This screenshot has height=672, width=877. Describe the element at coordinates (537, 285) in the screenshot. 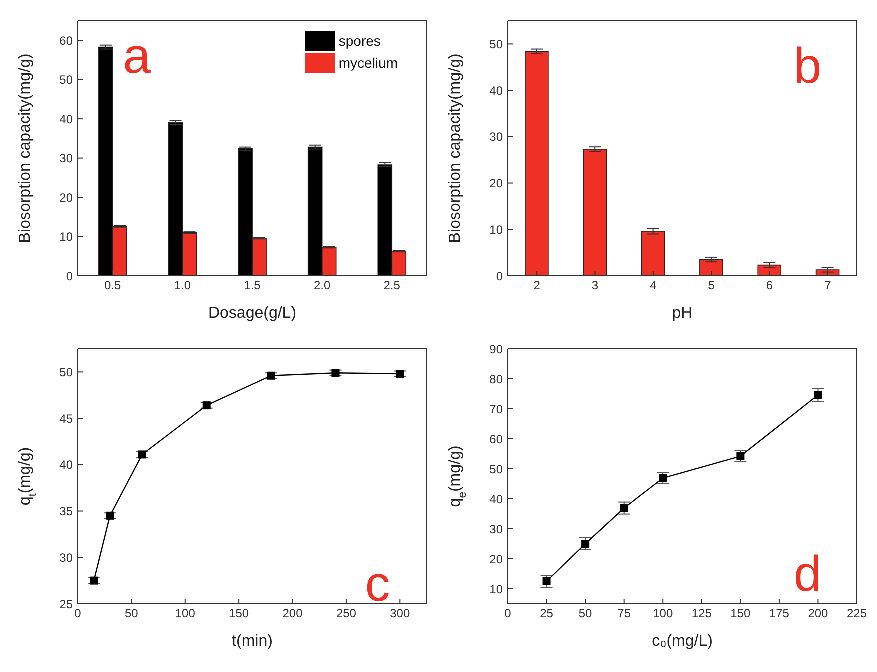

I see `x-tick-label: 2` at that location.